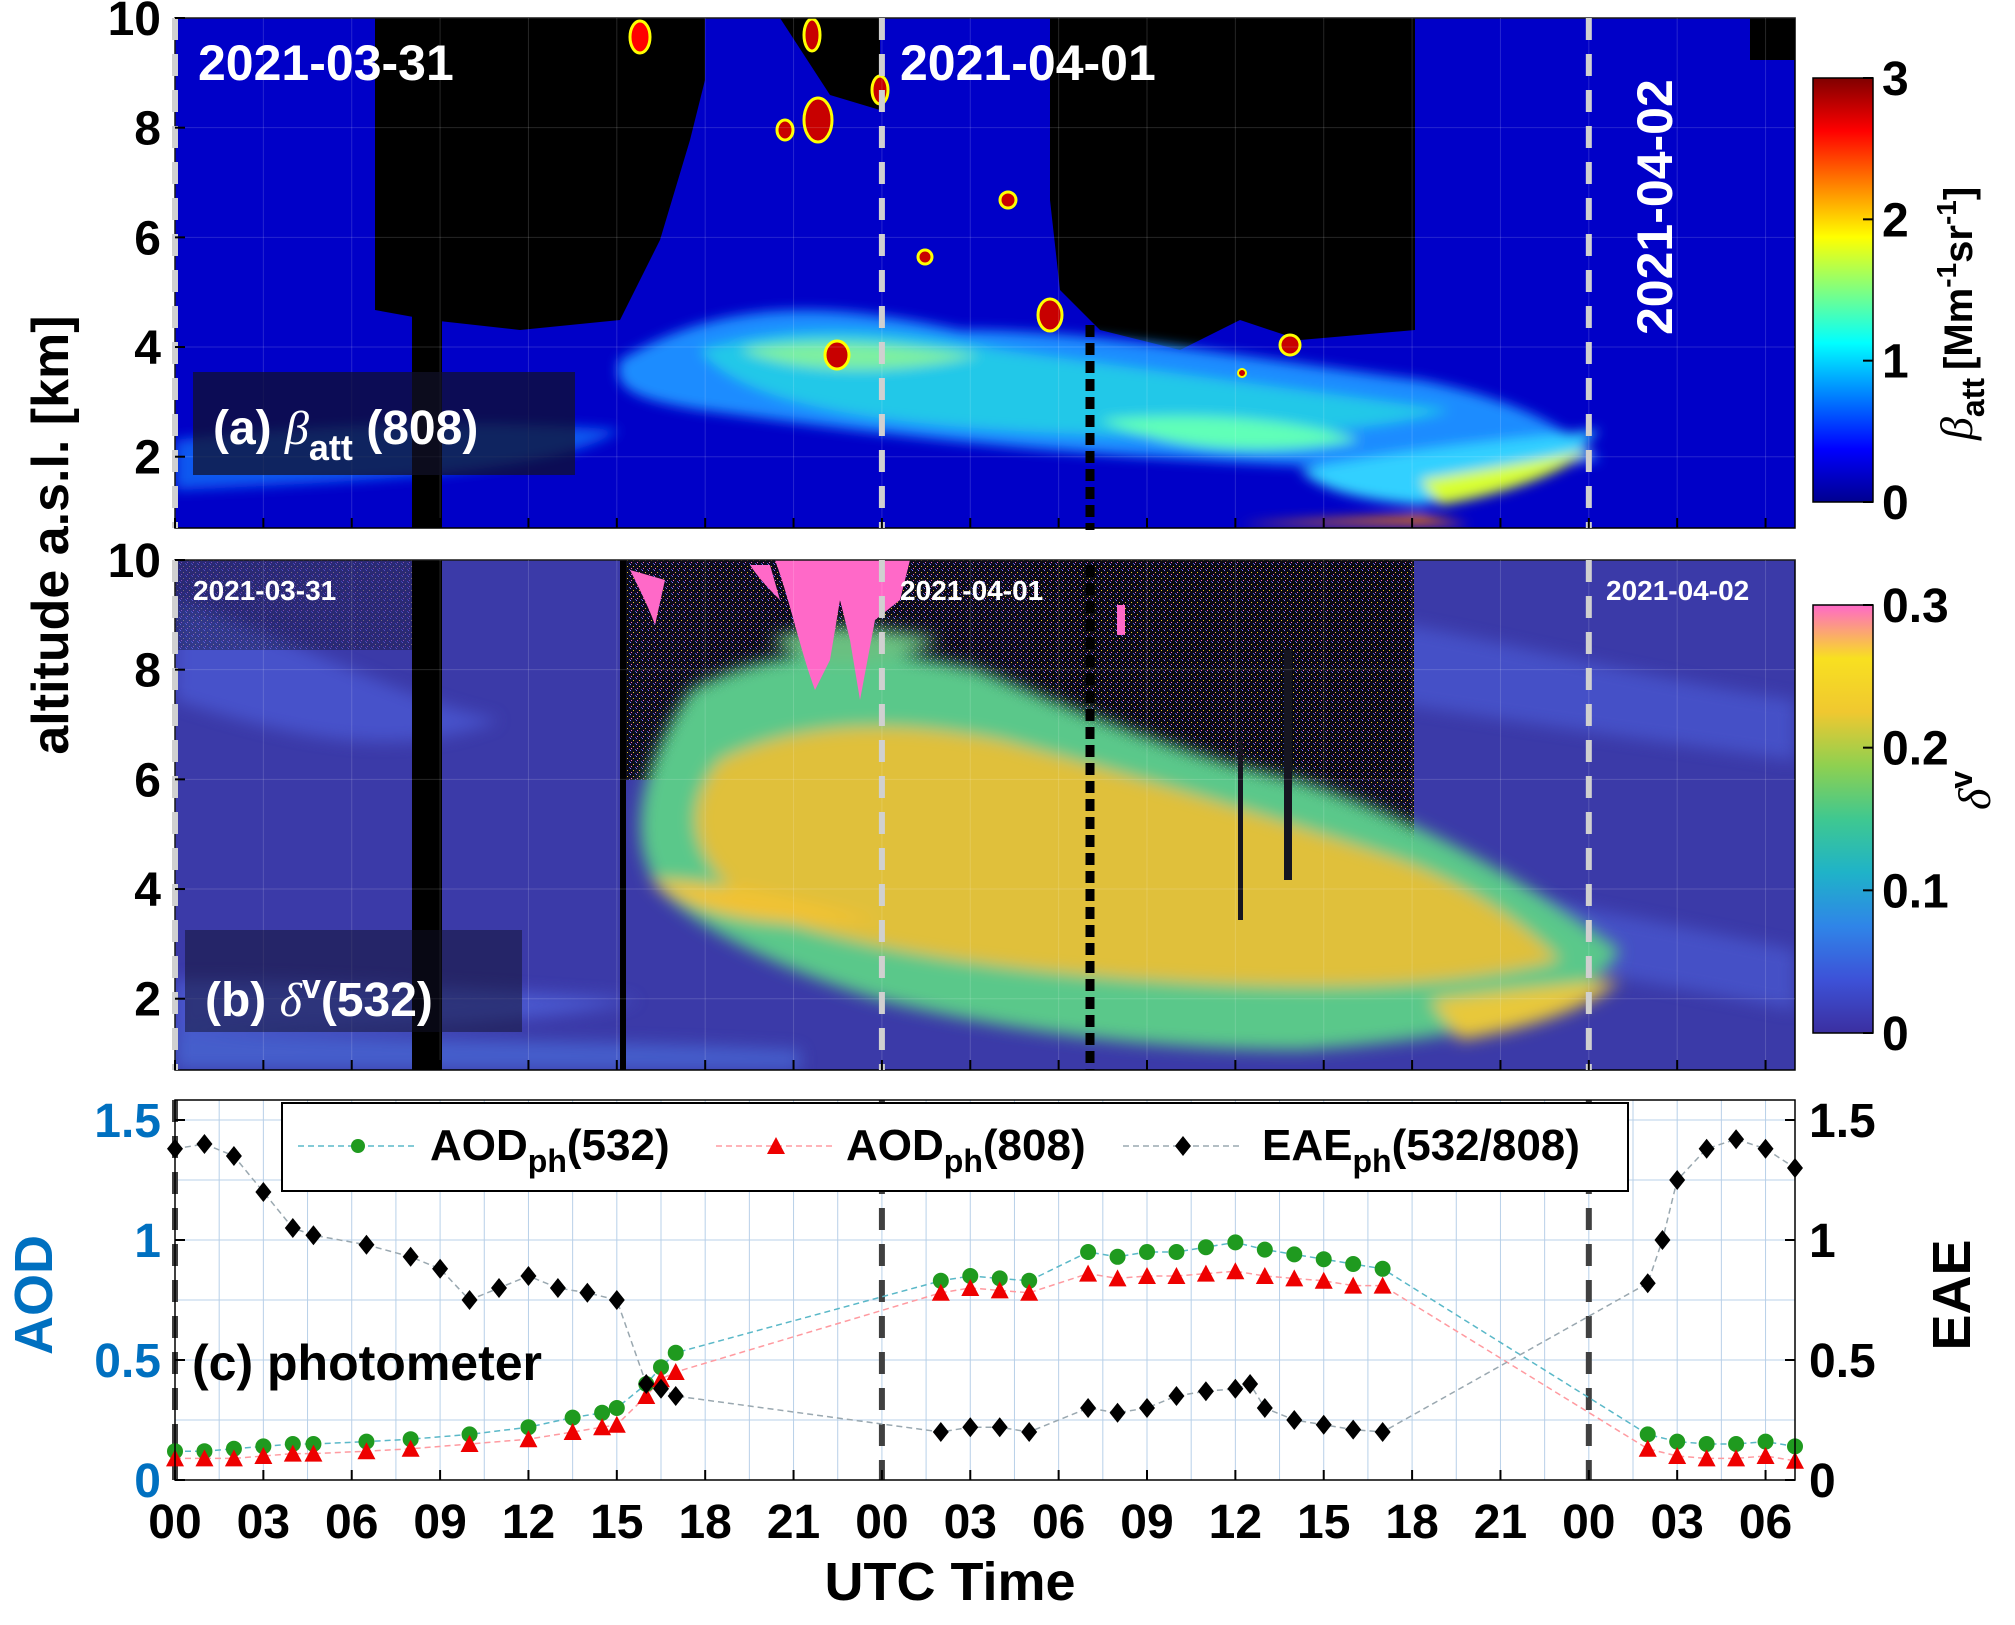 This screenshot has height=1625, width=2015. What do you see at coordinates (147, 348) in the screenshot?
I see `y-tick-label: 4` at bounding box center [147, 348].